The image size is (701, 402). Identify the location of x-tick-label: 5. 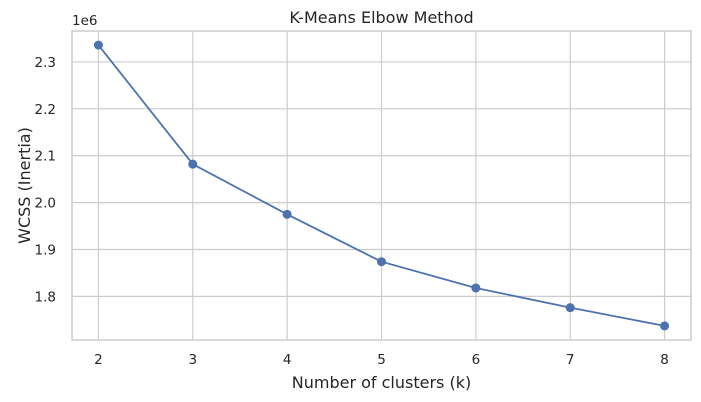
(381, 360).